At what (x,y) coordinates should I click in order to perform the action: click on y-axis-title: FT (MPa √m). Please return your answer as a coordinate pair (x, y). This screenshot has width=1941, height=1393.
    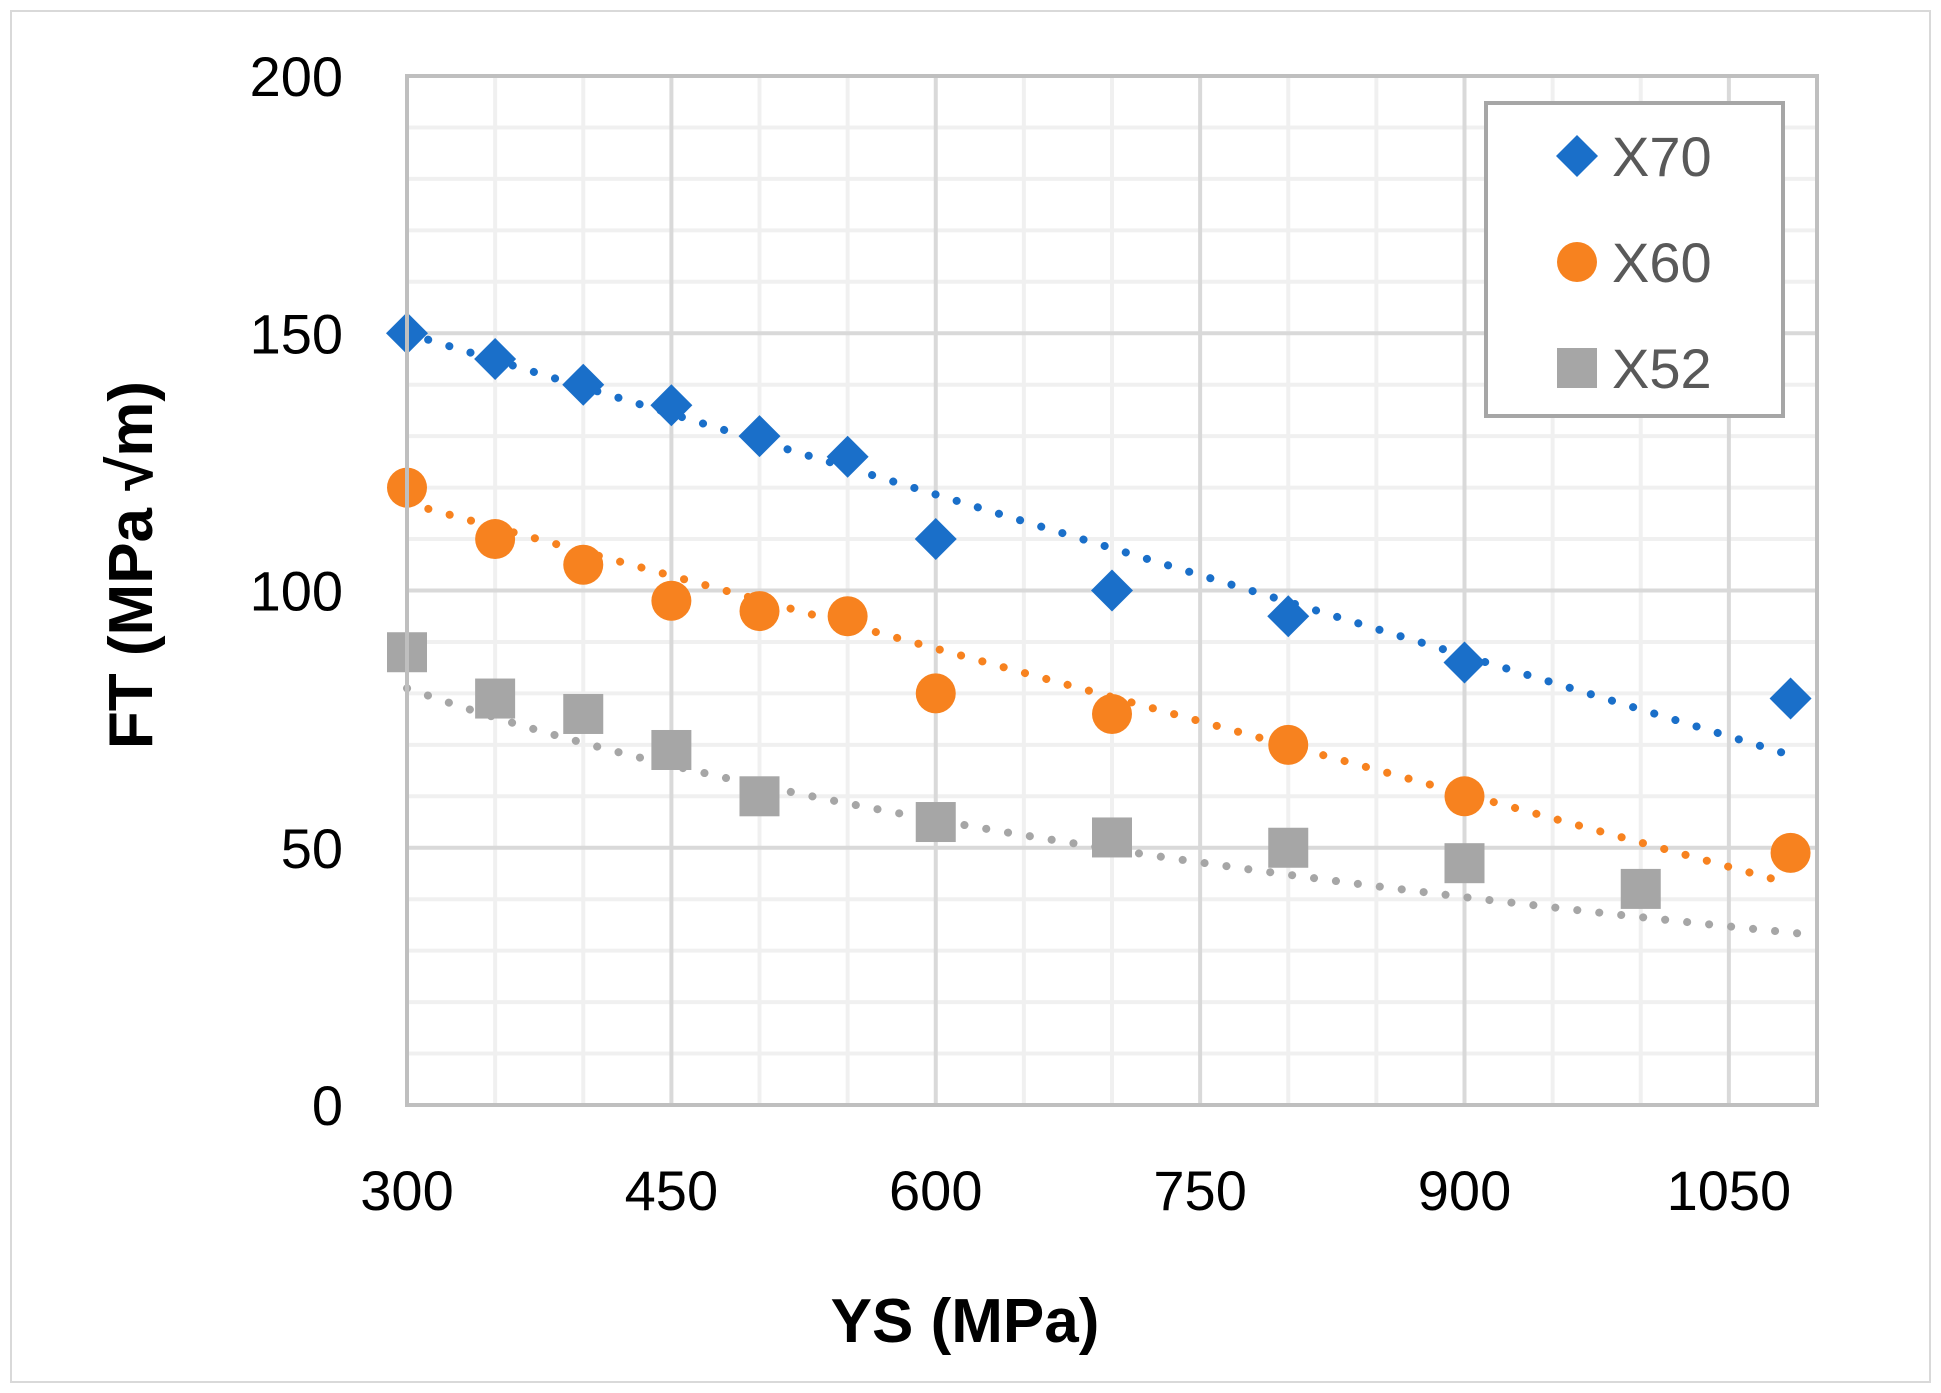
    Looking at the image, I should click on (131, 565).